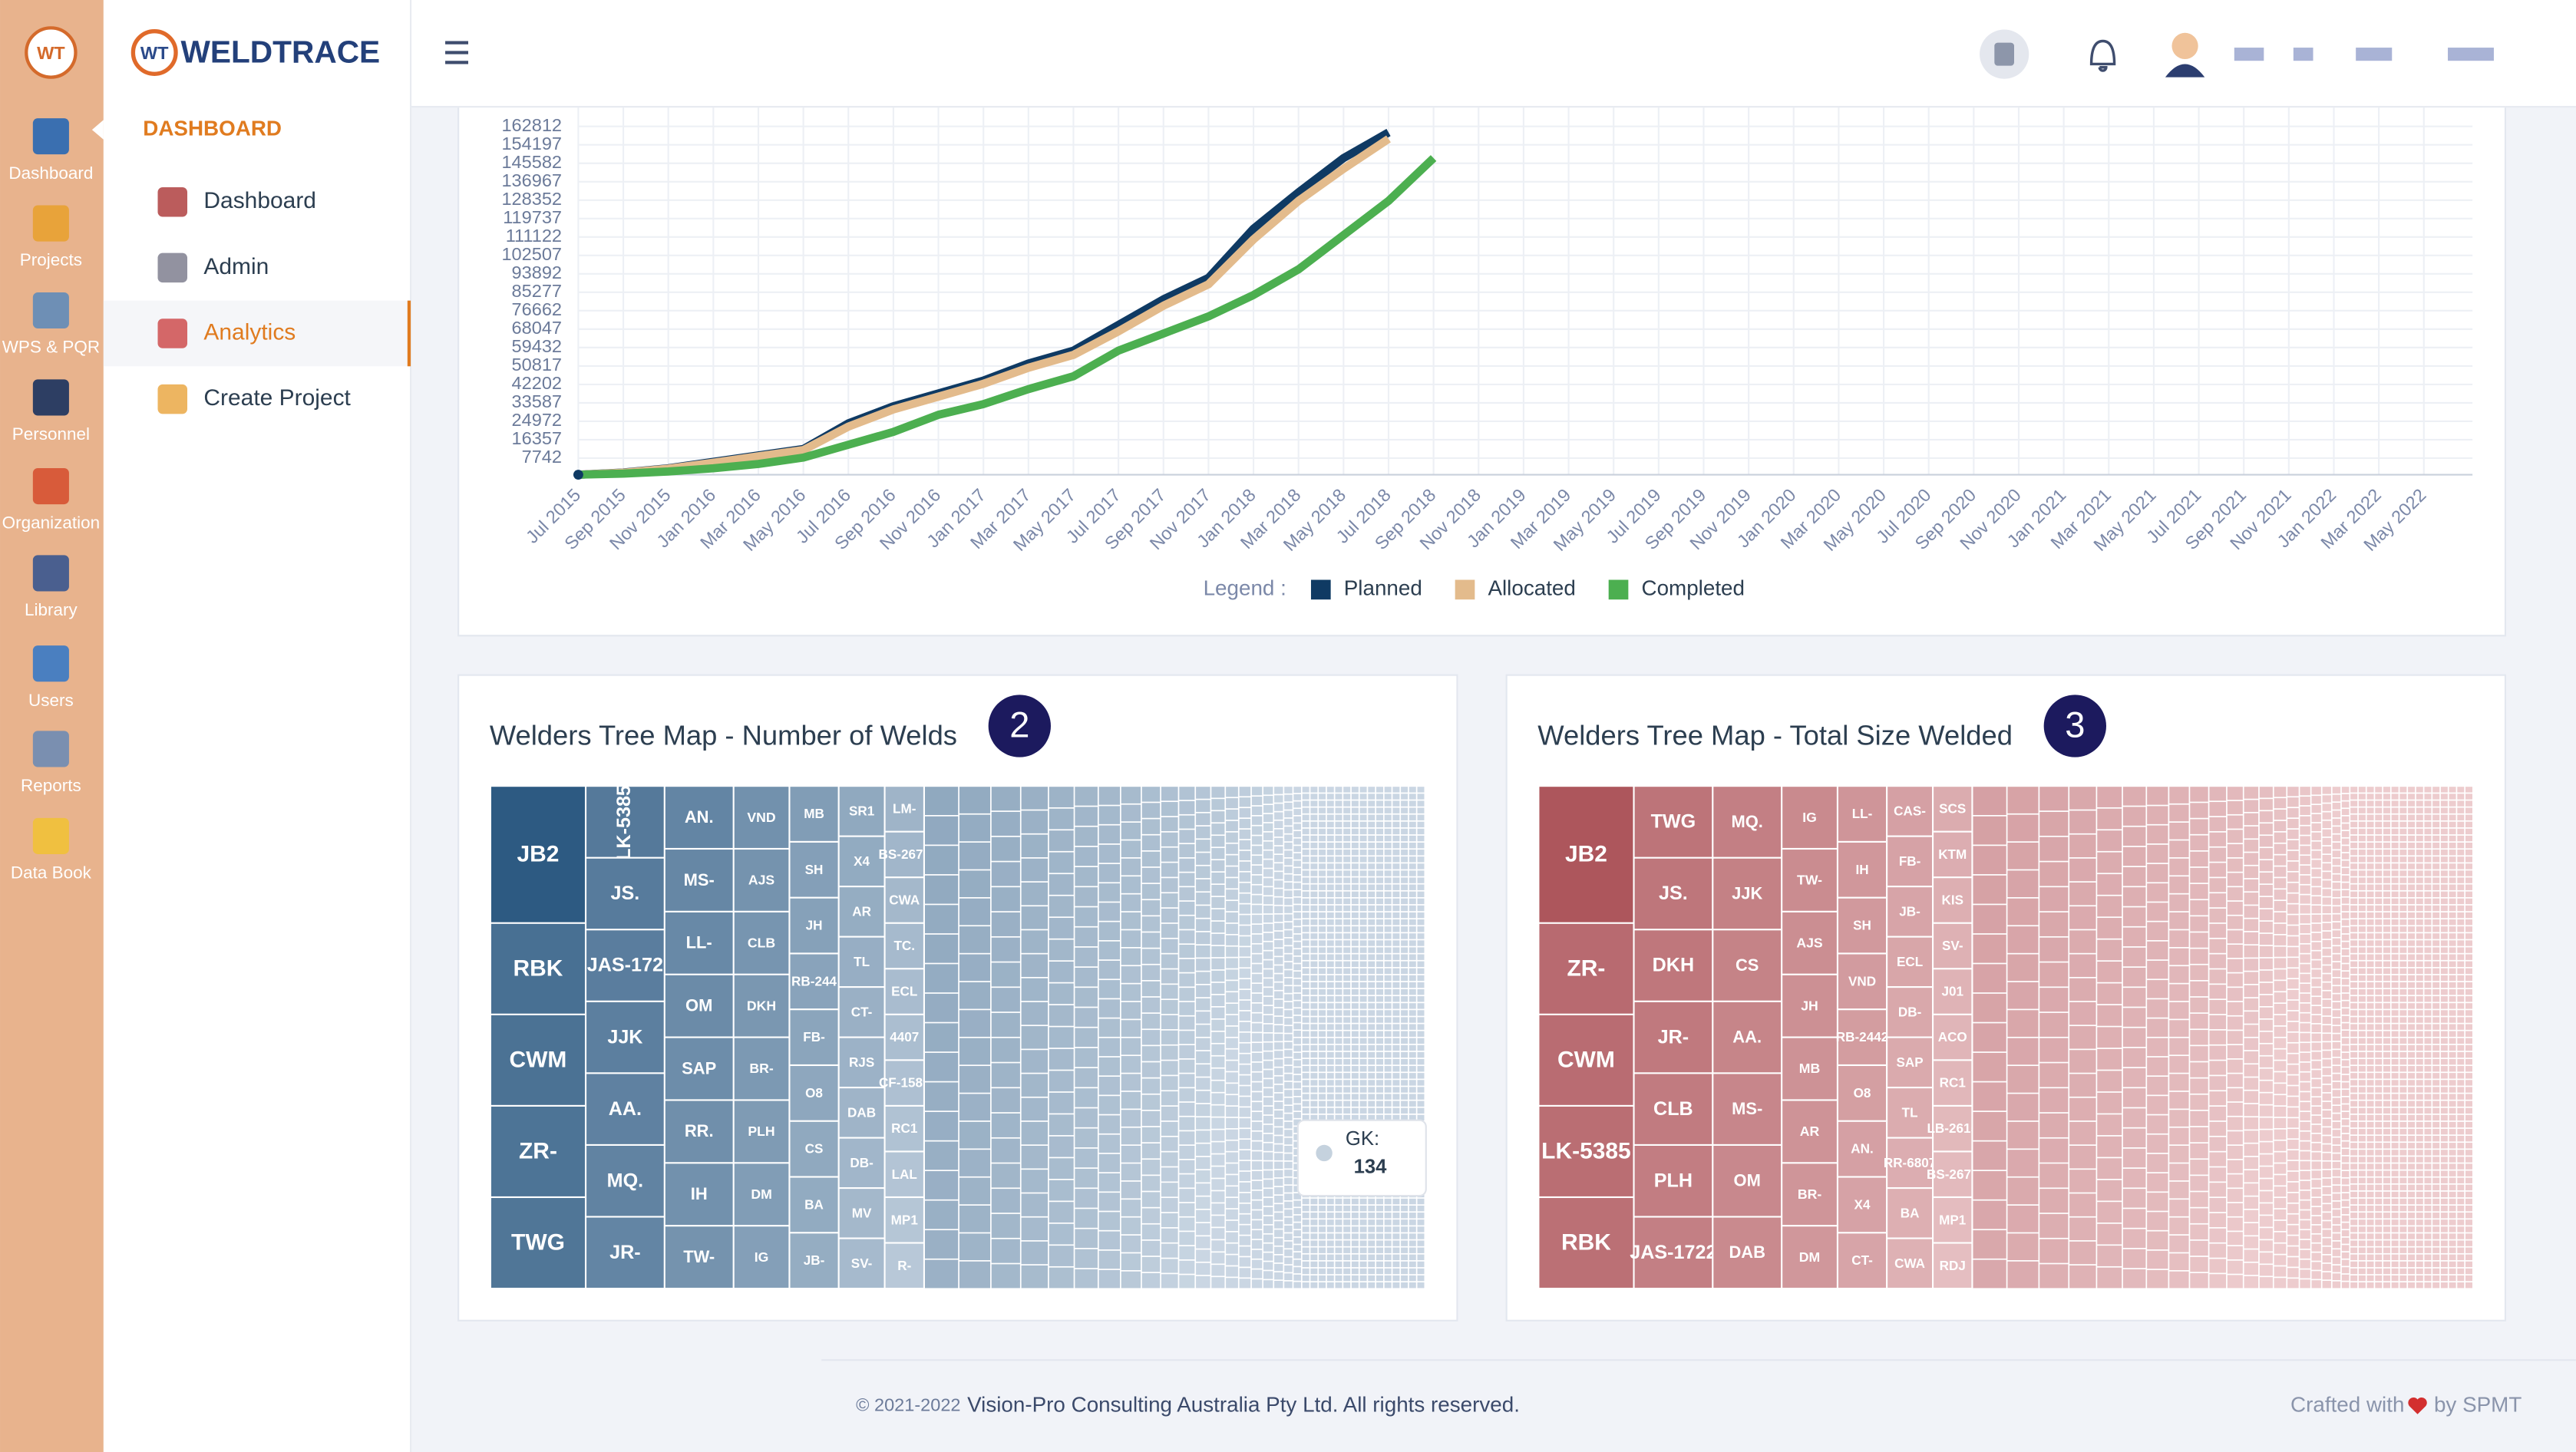  Describe the element at coordinates (51, 434) in the screenshot. I see `rail-label: Personnel` at that location.